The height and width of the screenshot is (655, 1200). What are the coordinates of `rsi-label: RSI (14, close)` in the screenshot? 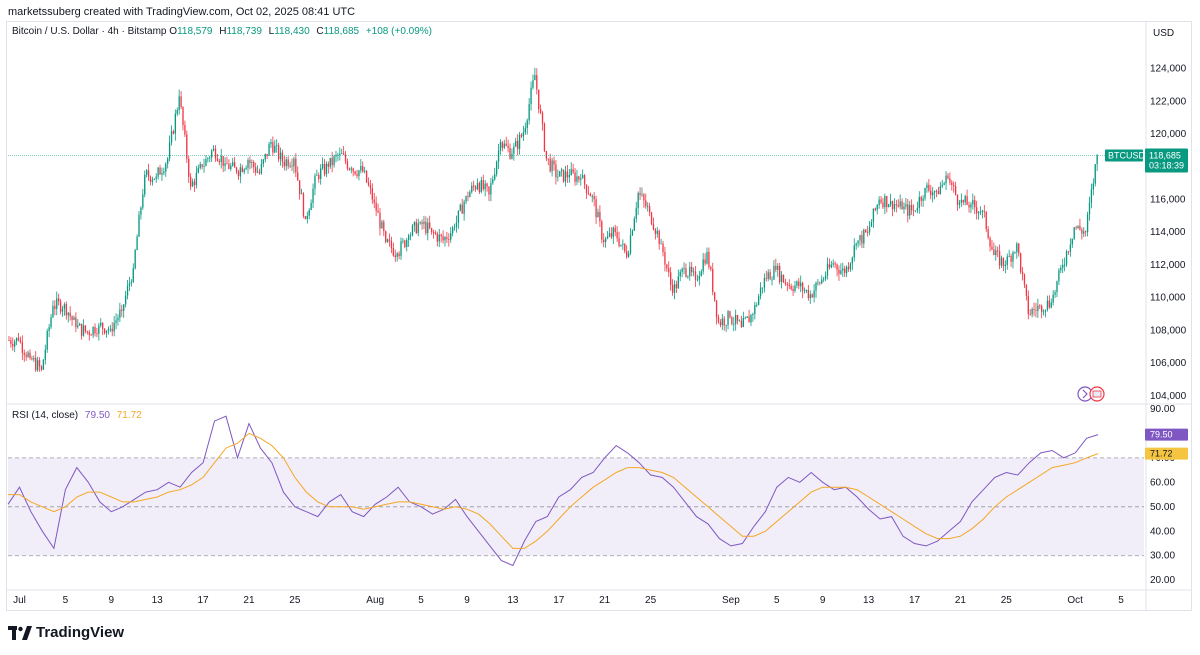 It's located at (45, 415).